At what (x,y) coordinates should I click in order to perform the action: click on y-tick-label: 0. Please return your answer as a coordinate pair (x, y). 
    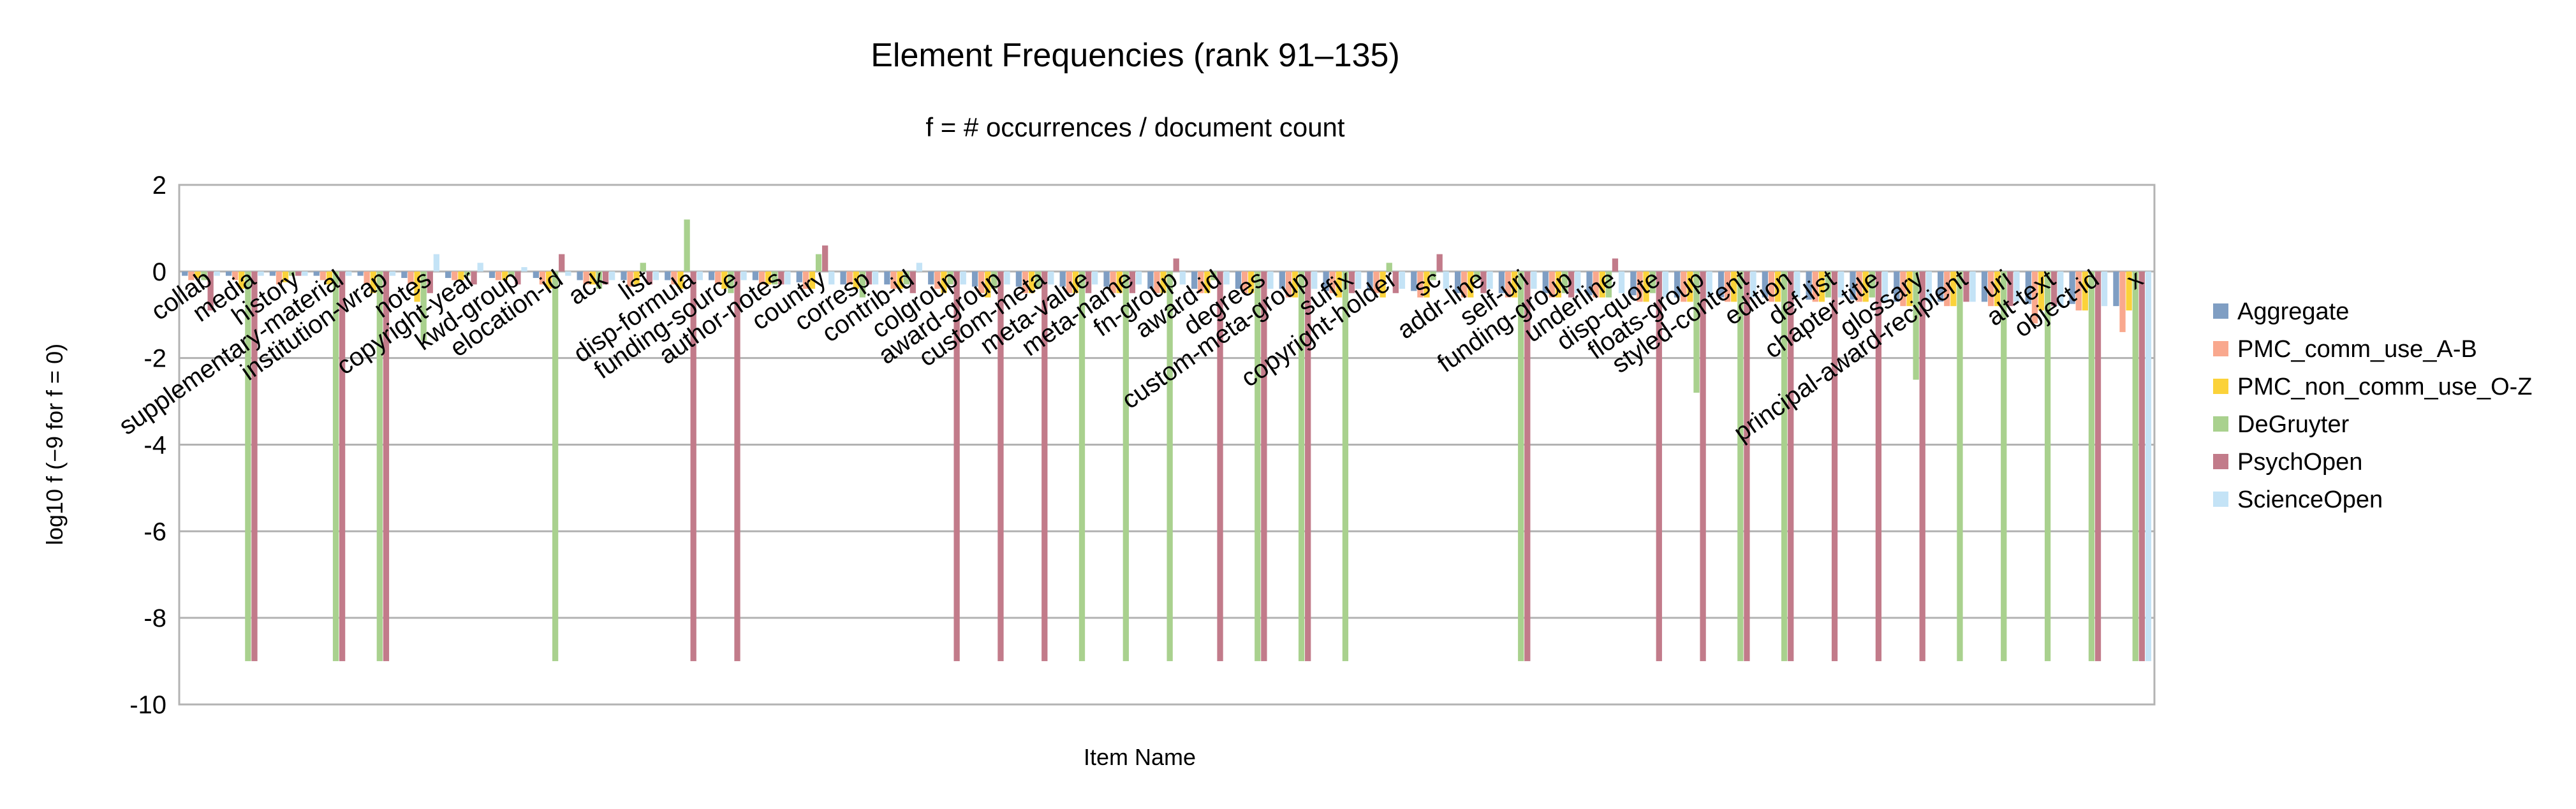
    Looking at the image, I should click on (159, 272).